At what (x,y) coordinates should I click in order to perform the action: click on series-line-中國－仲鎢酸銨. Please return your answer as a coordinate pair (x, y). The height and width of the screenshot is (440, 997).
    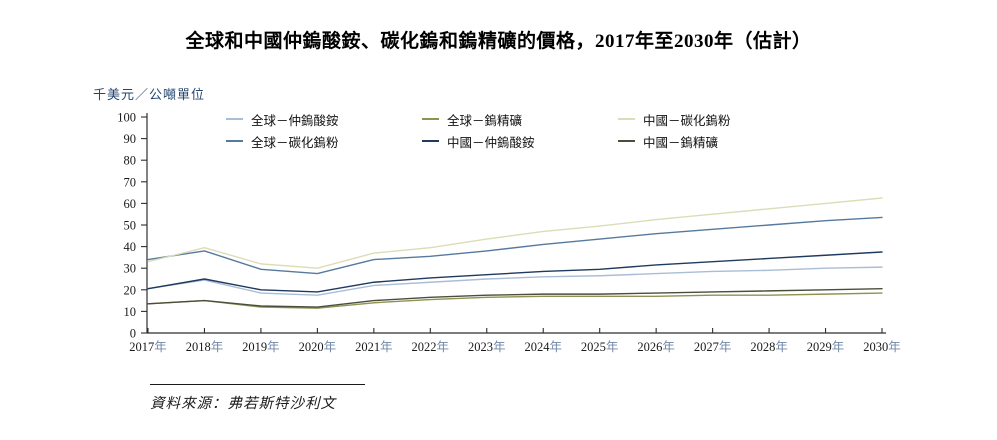
    Looking at the image, I should click on (515, 272).